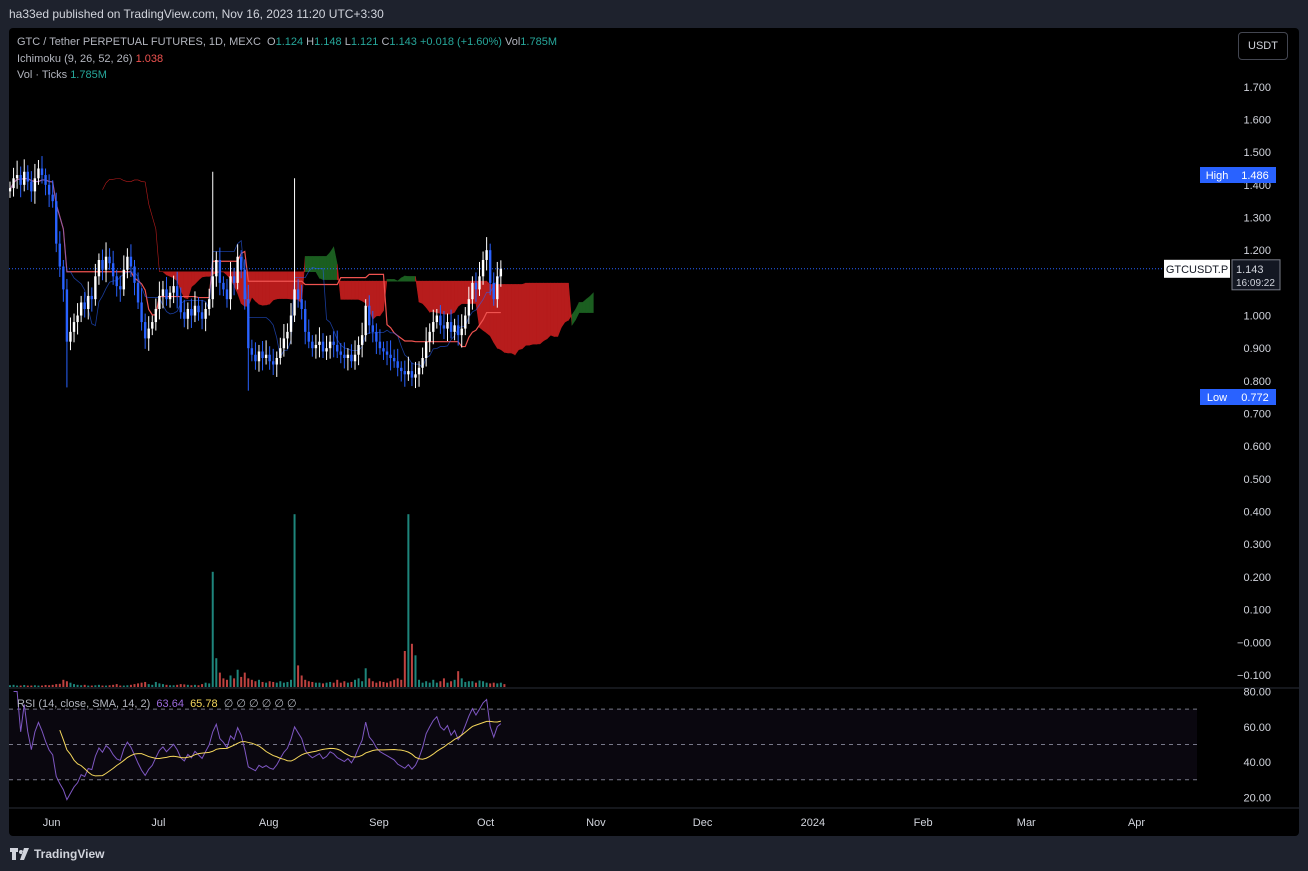  I want to click on rsi-tick-label: 40.00, so click(1257, 763).